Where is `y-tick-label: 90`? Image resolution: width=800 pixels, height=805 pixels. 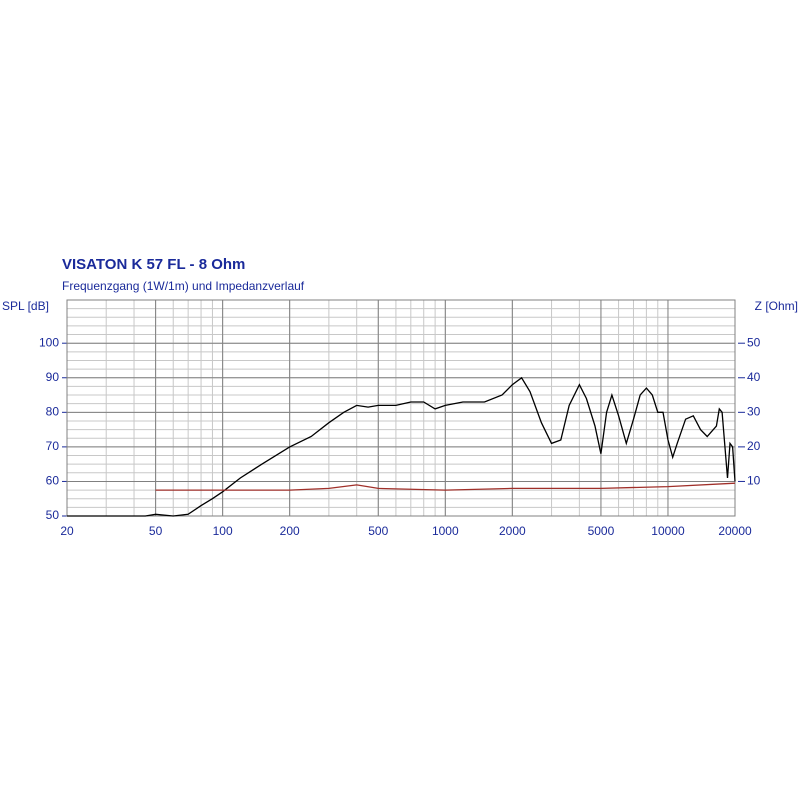
y-tick-label: 90 is located at coordinates (53, 377).